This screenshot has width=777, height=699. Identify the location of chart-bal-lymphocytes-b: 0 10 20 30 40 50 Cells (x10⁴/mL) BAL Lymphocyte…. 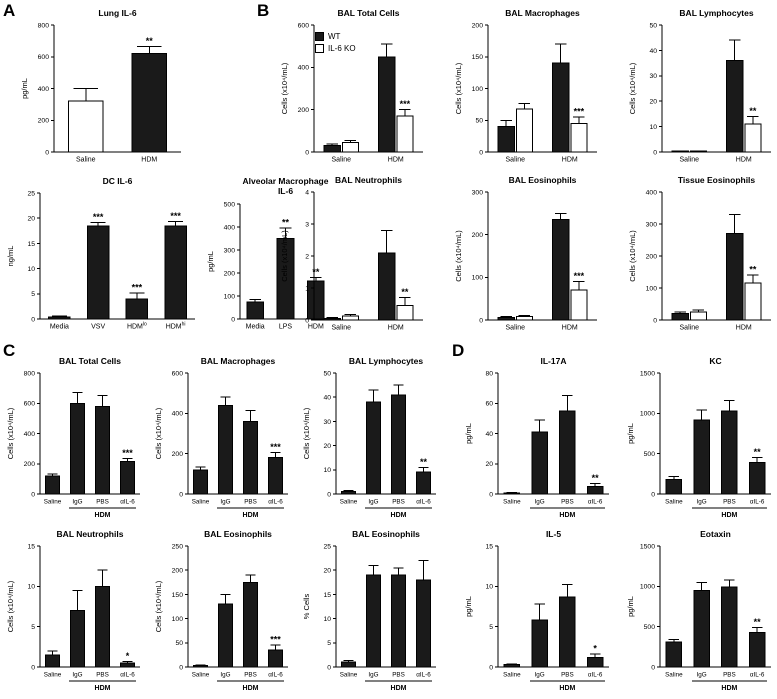
(701, 86).